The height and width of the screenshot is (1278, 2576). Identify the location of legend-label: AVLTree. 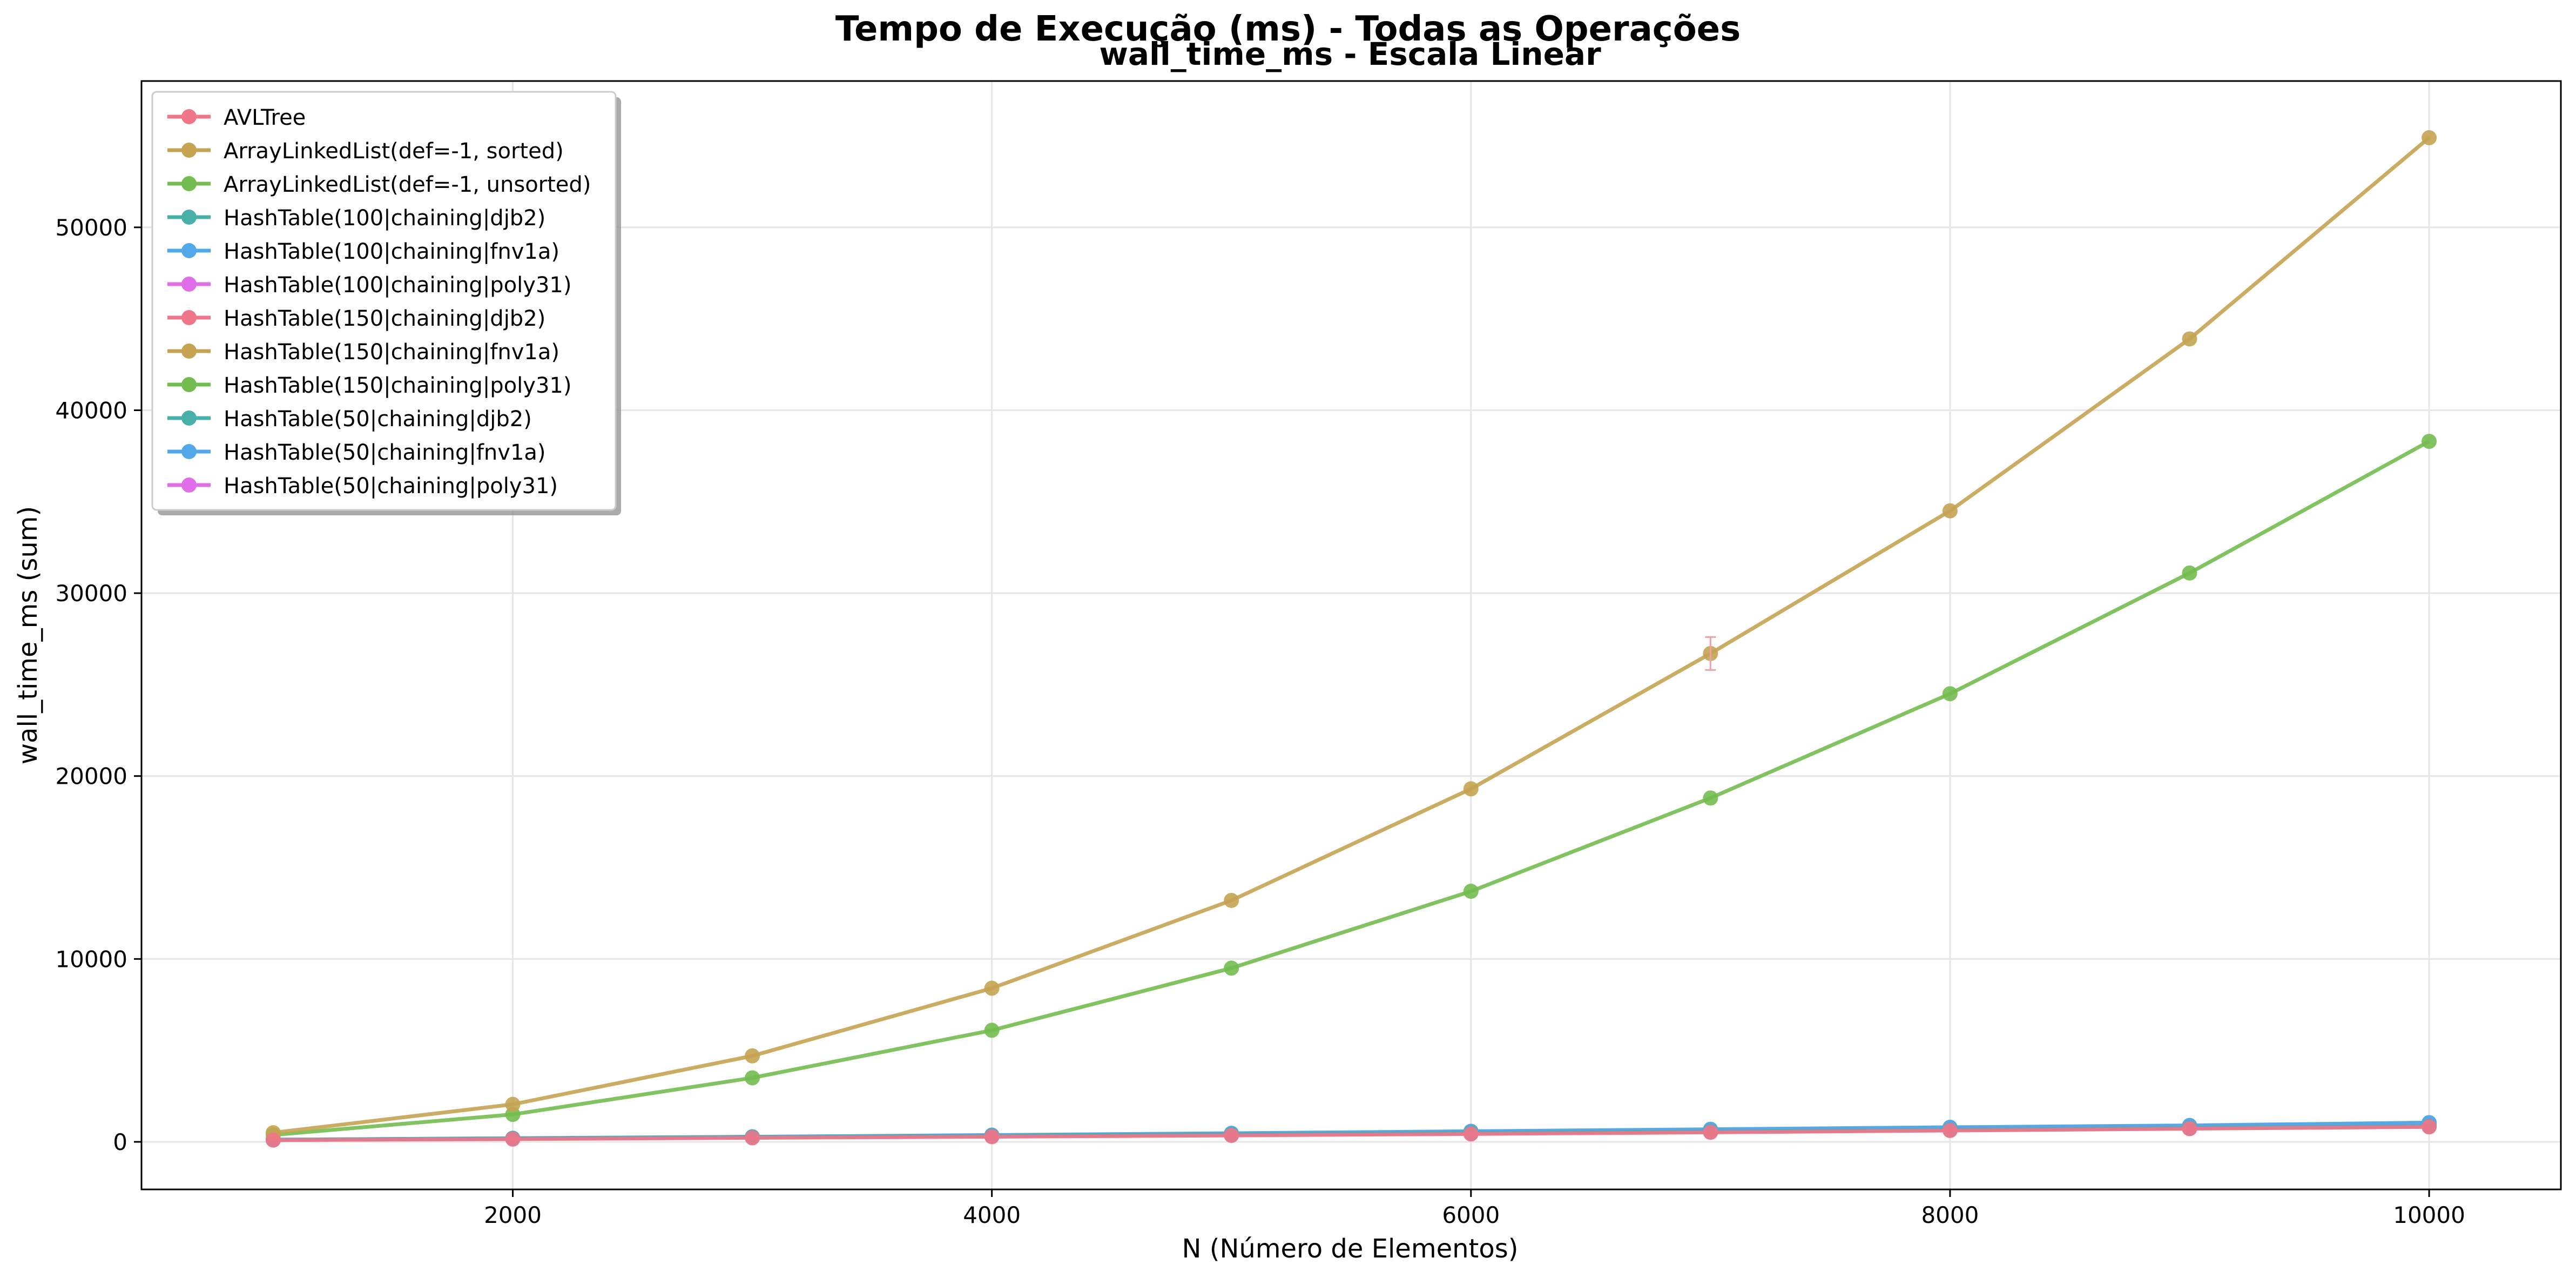
(265, 117).